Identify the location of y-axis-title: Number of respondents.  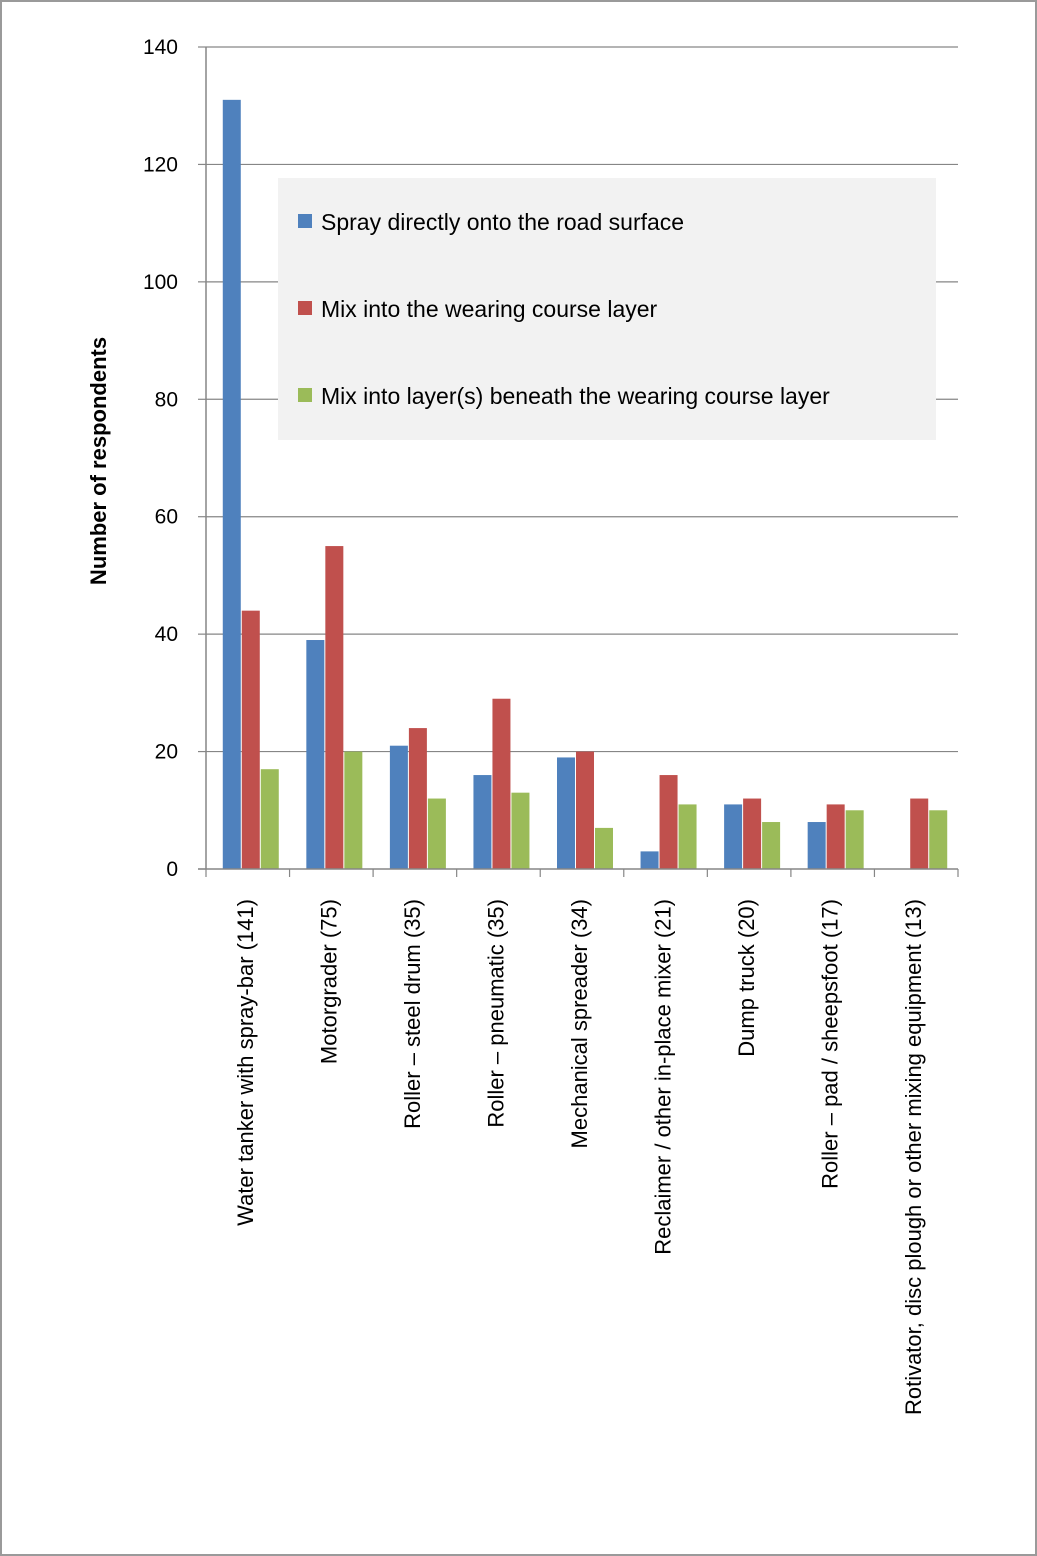
(98, 461).